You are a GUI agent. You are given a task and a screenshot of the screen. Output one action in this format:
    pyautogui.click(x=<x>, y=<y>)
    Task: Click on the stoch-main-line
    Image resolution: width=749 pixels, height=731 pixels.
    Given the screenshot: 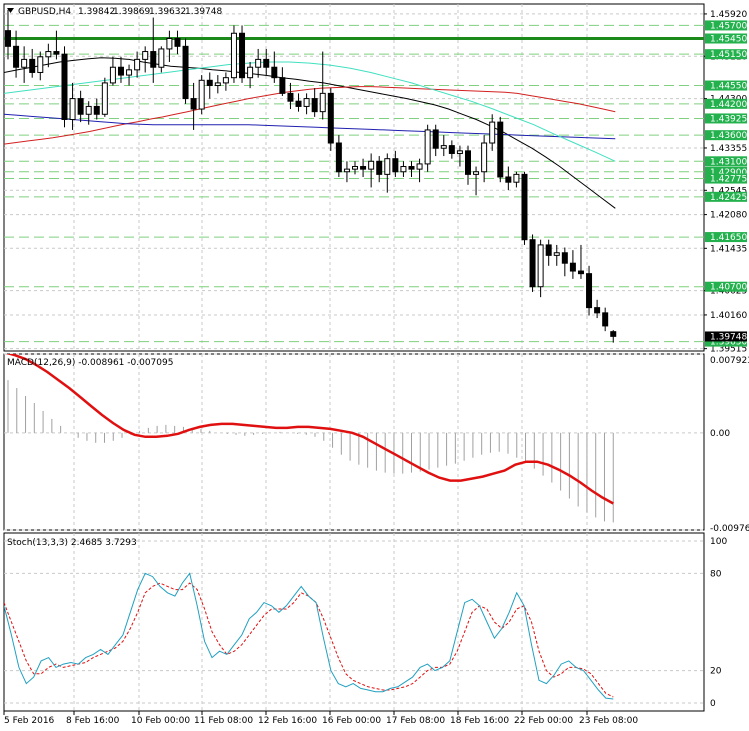 What is the action you would take?
    pyautogui.click(x=309, y=636)
    